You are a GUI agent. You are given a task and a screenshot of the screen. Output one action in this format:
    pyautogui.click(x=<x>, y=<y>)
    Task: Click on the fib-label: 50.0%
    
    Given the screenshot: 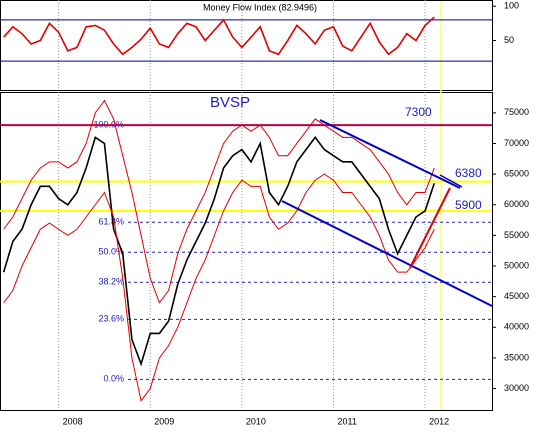 What is the action you would take?
    pyautogui.click(x=111, y=252)
    